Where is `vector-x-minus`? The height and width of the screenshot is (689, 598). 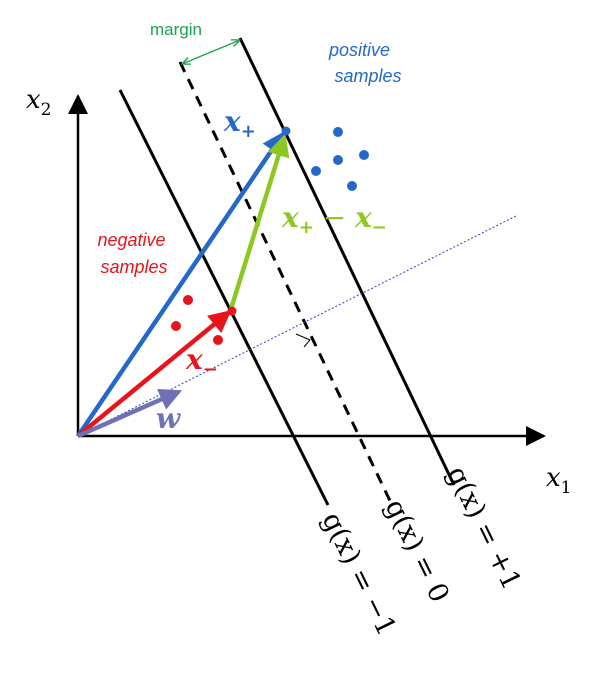
vector-x-minus is located at coordinates (154, 374).